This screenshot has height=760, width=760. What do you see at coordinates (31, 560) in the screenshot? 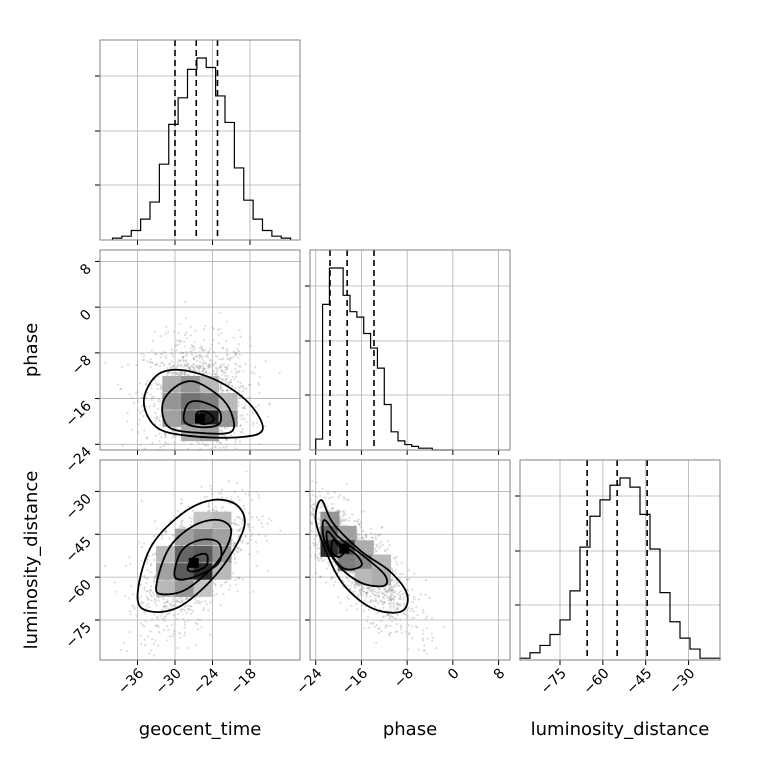
I see `y-axis-title-luminosity-distance: luminosity_distance` at bounding box center [31, 560].